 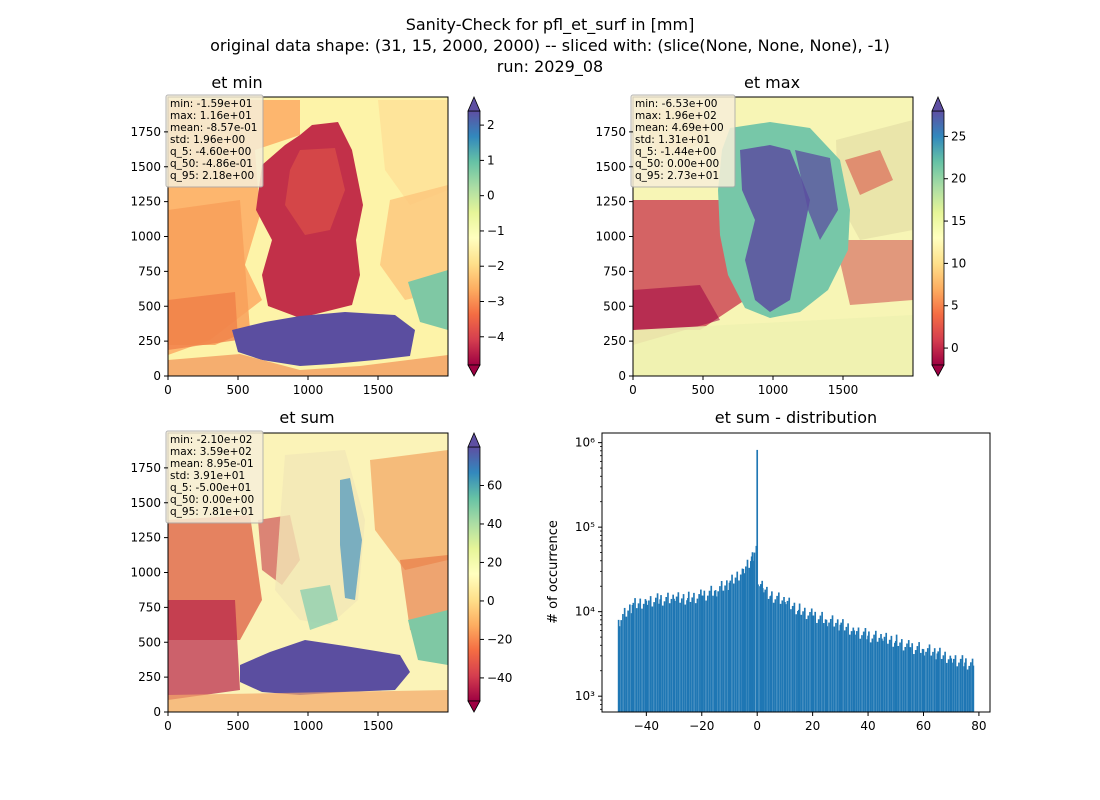 I want to click on y-tick-label: 10³, so click(x=585, y=696).